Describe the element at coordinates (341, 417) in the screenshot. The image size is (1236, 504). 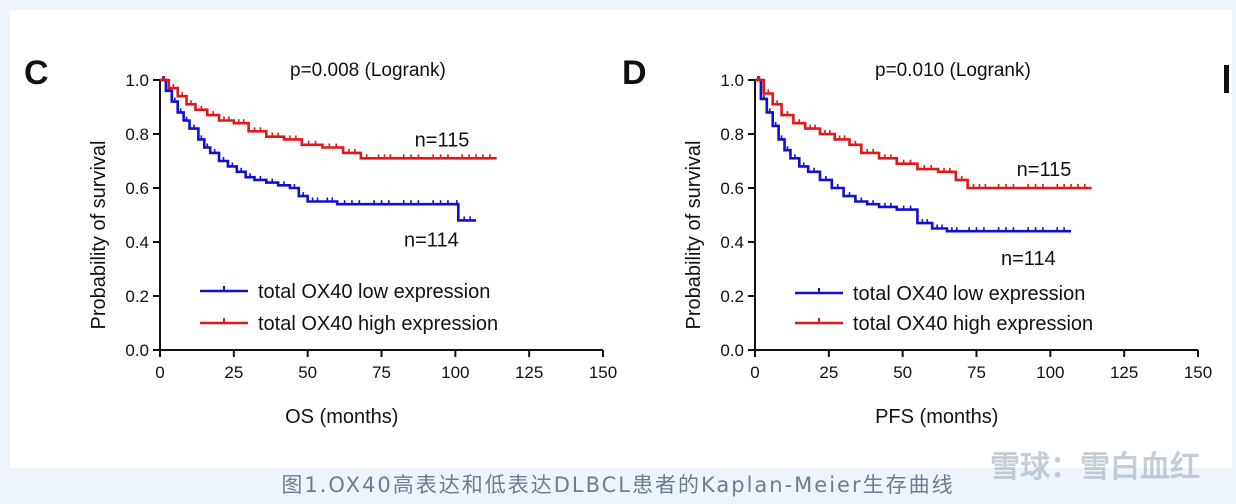
I see `x-axis-title: OS (months)` at that location.